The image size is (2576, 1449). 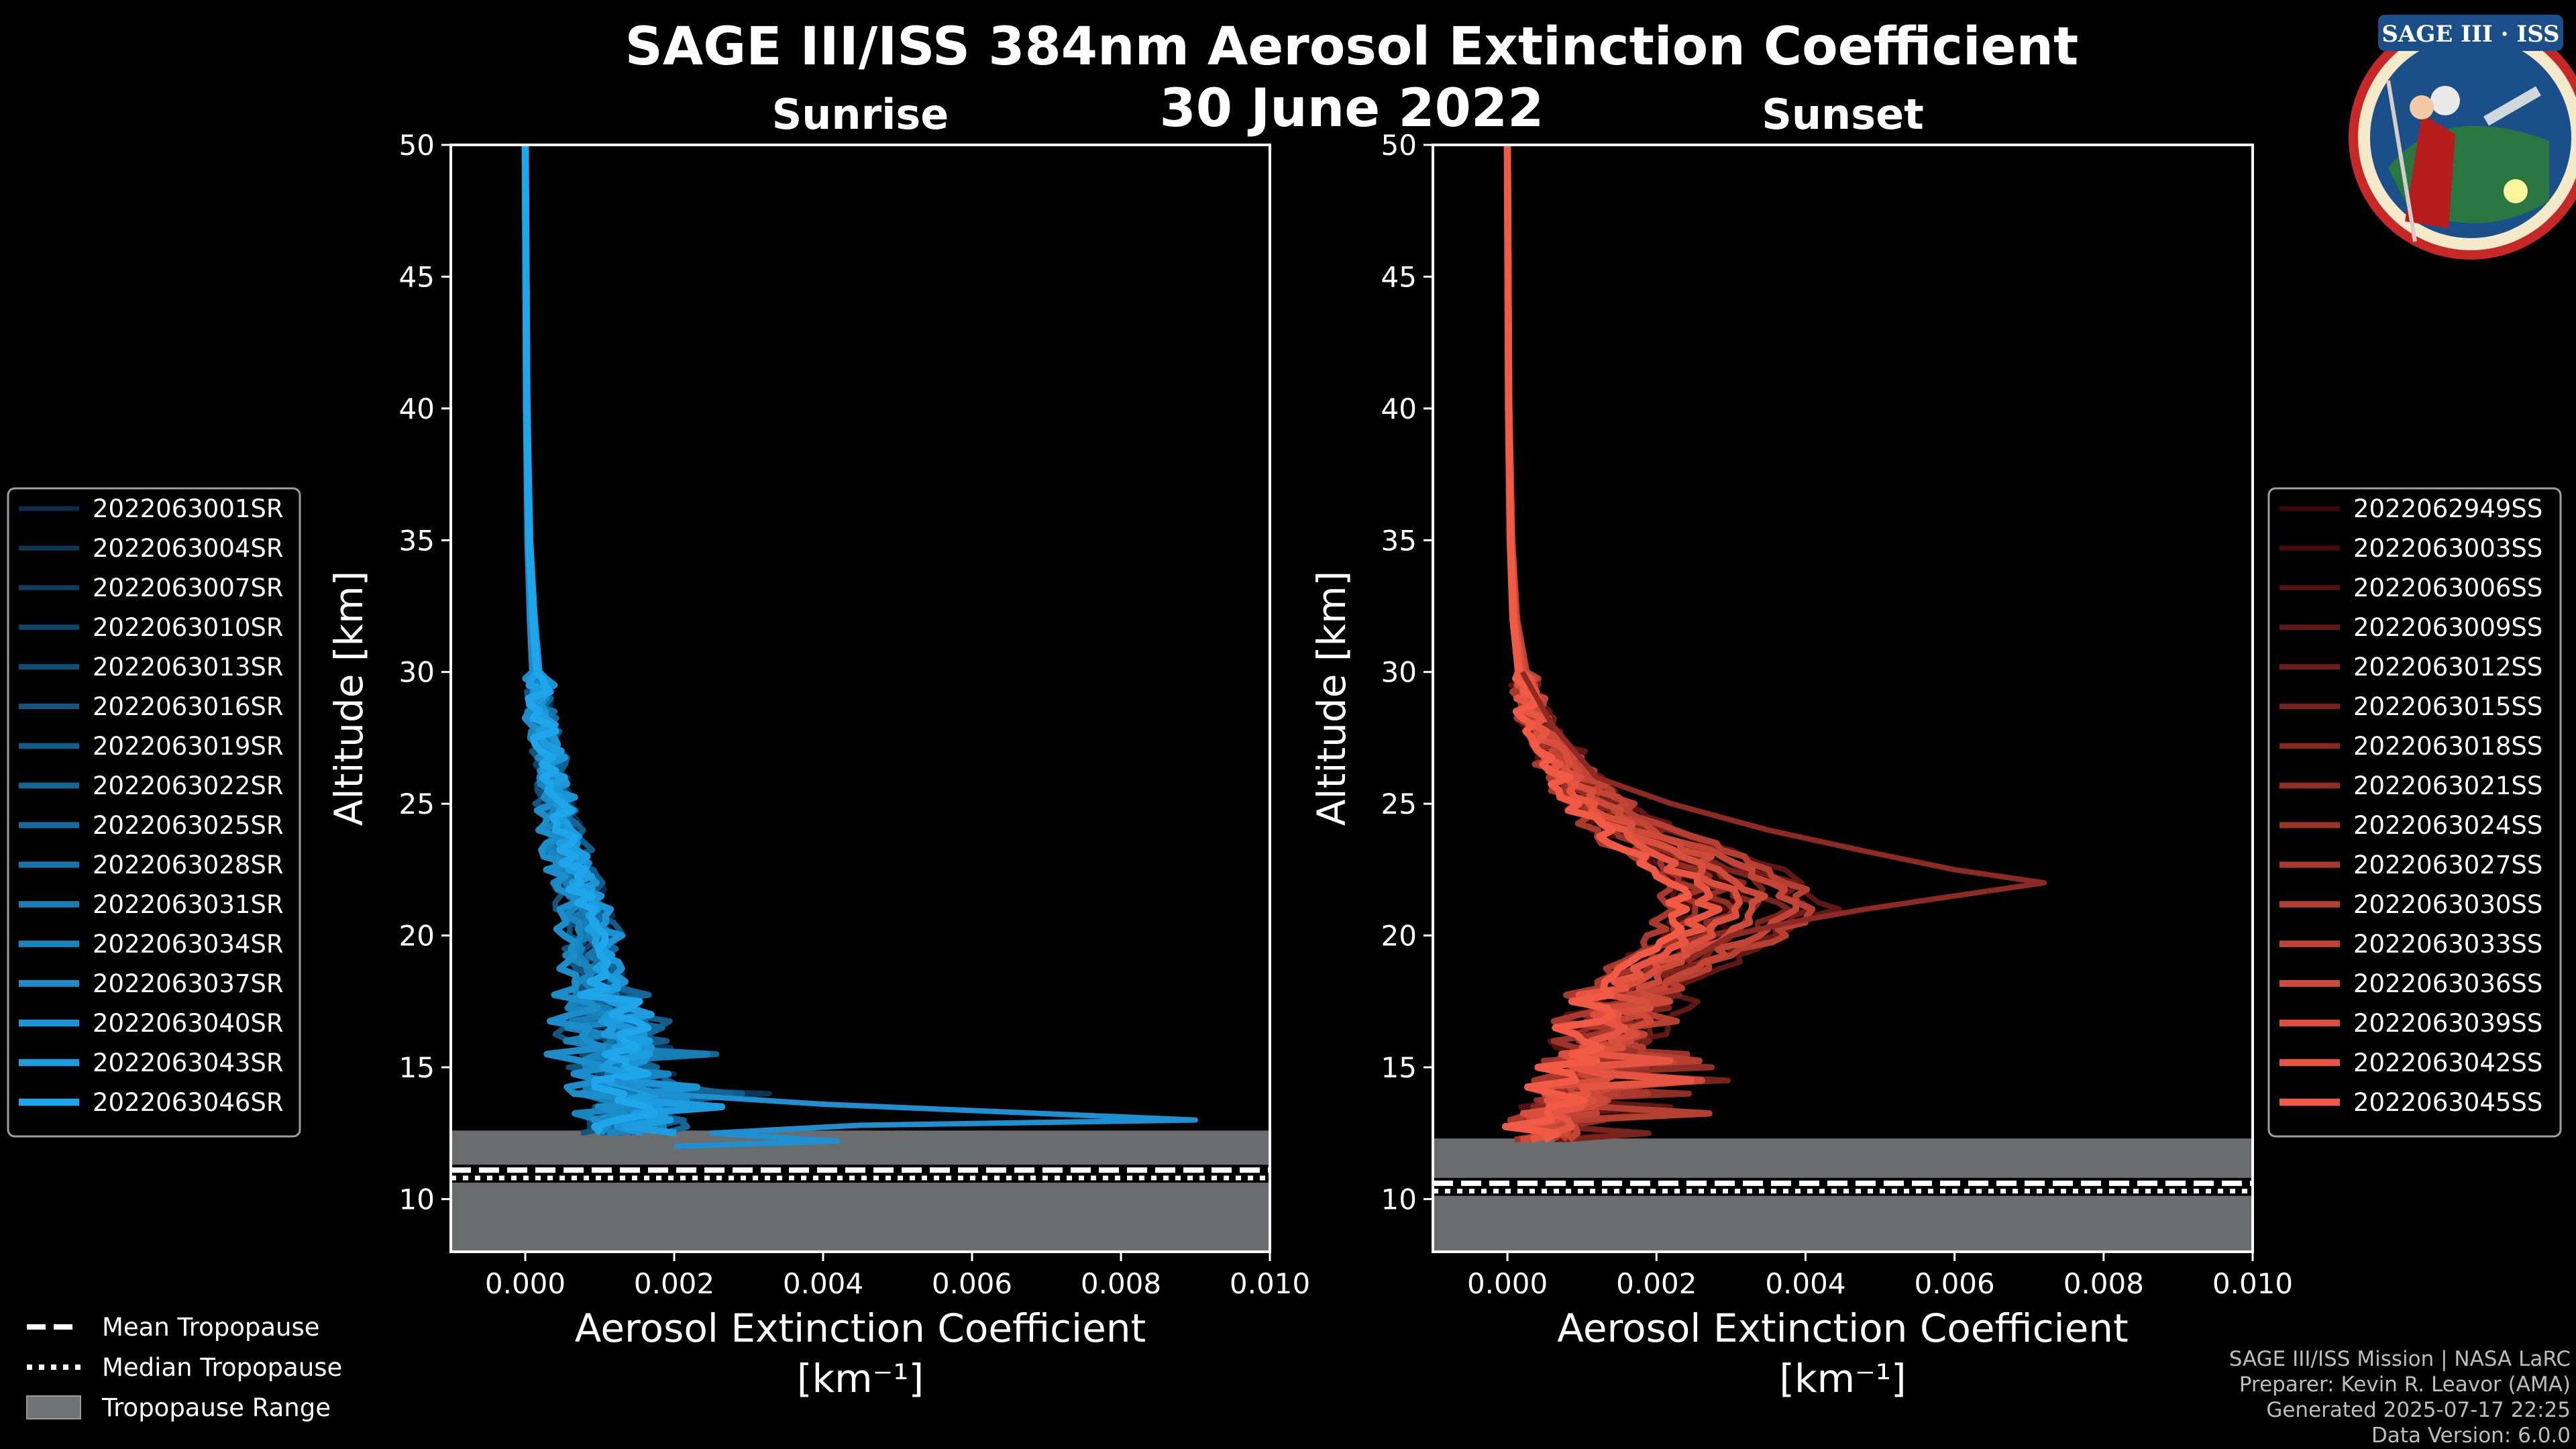 What do you see at coordinates (222, 1367) in the screenshot?
I see `legend-median-label: Median Tropopause` at bounding box center [222, 1367].